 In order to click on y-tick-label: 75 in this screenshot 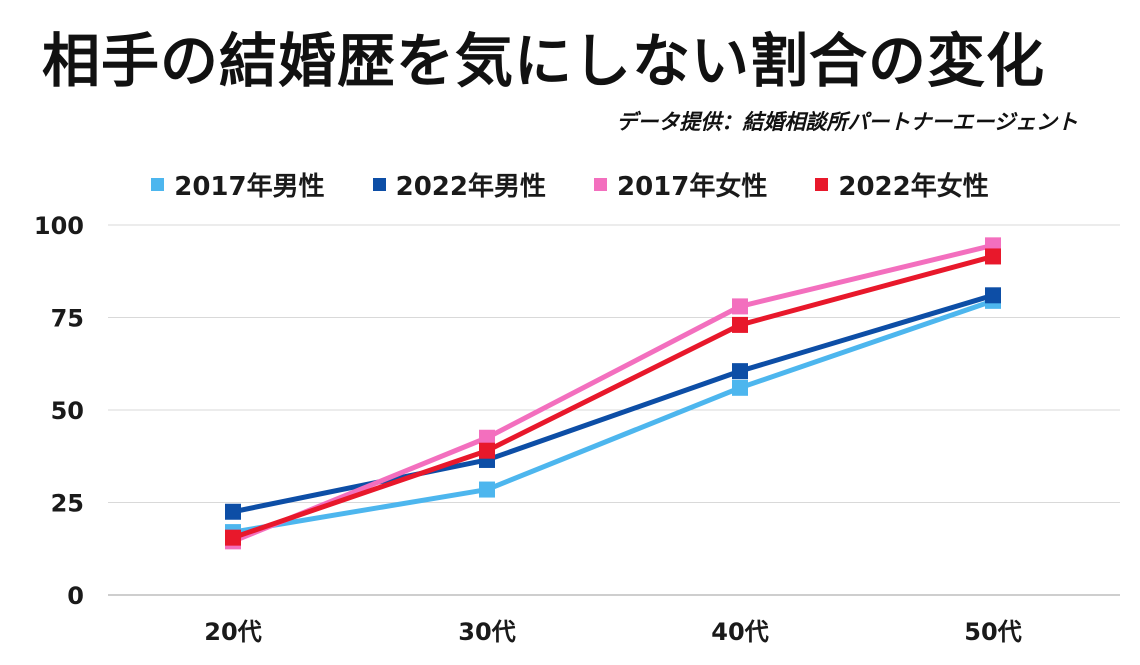, I will do `click(67, 319)`.